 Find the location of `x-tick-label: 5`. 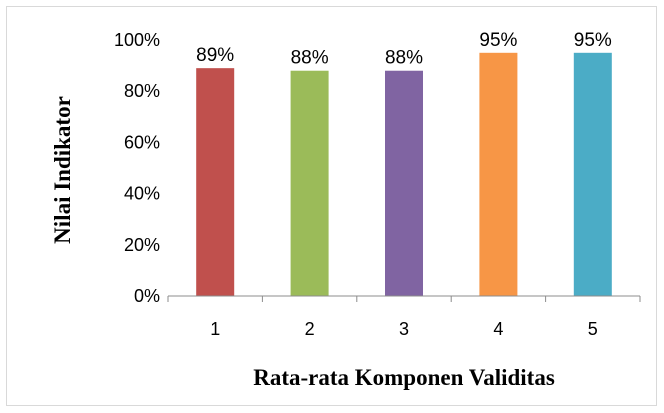

x-tick-label: 5 is located at coordinates (593, 329).